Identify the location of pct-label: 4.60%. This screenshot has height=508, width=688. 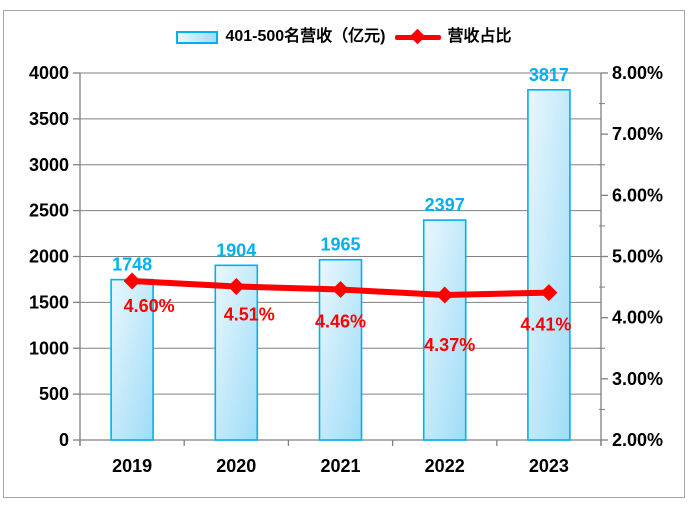
(149, 306).